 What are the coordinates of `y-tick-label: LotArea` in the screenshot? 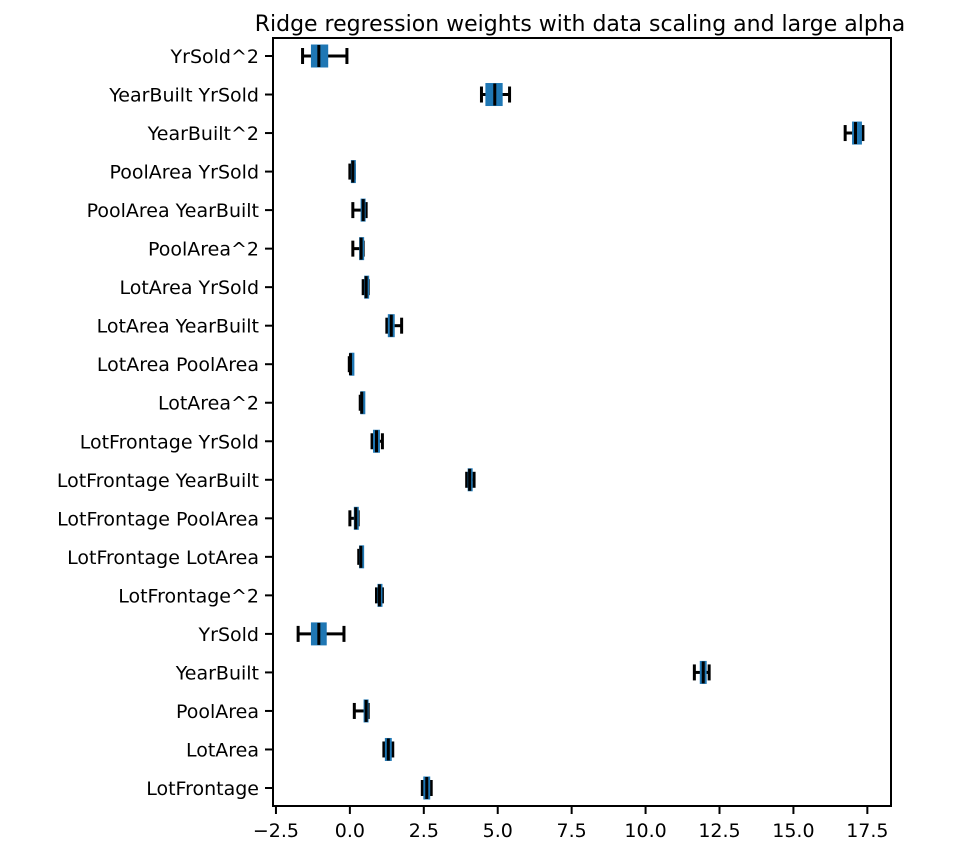 It's located at (222, 750).